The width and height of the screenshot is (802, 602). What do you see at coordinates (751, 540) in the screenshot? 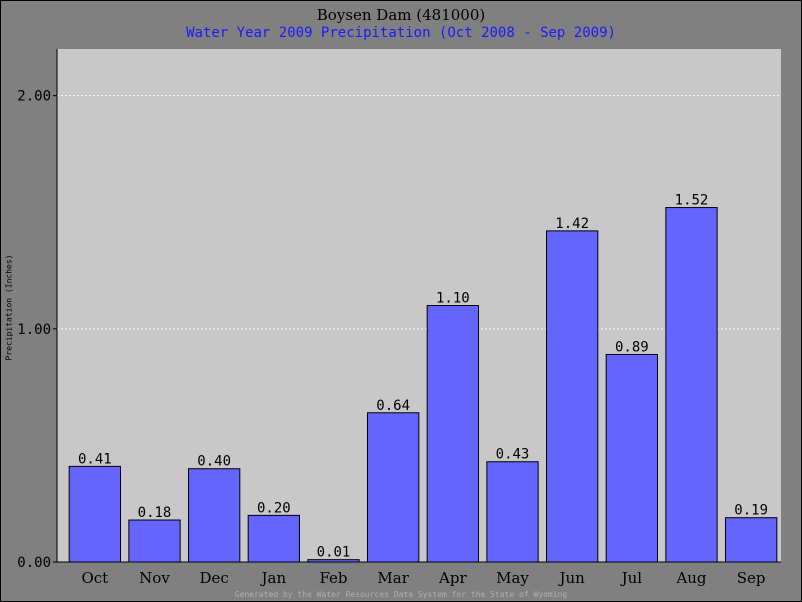
I see `bar-sep` at bounding box center [751, 540].